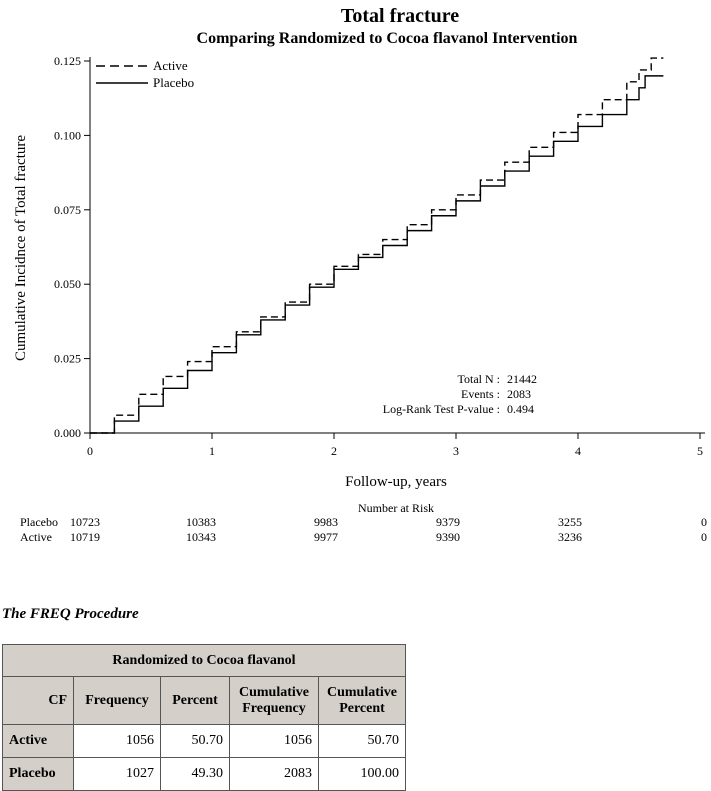 This screenshot has width=711, height=791. Describe the element at coordinates (67, 210) in the screenshot. I see `y-tick-label: 0.075` at that location.